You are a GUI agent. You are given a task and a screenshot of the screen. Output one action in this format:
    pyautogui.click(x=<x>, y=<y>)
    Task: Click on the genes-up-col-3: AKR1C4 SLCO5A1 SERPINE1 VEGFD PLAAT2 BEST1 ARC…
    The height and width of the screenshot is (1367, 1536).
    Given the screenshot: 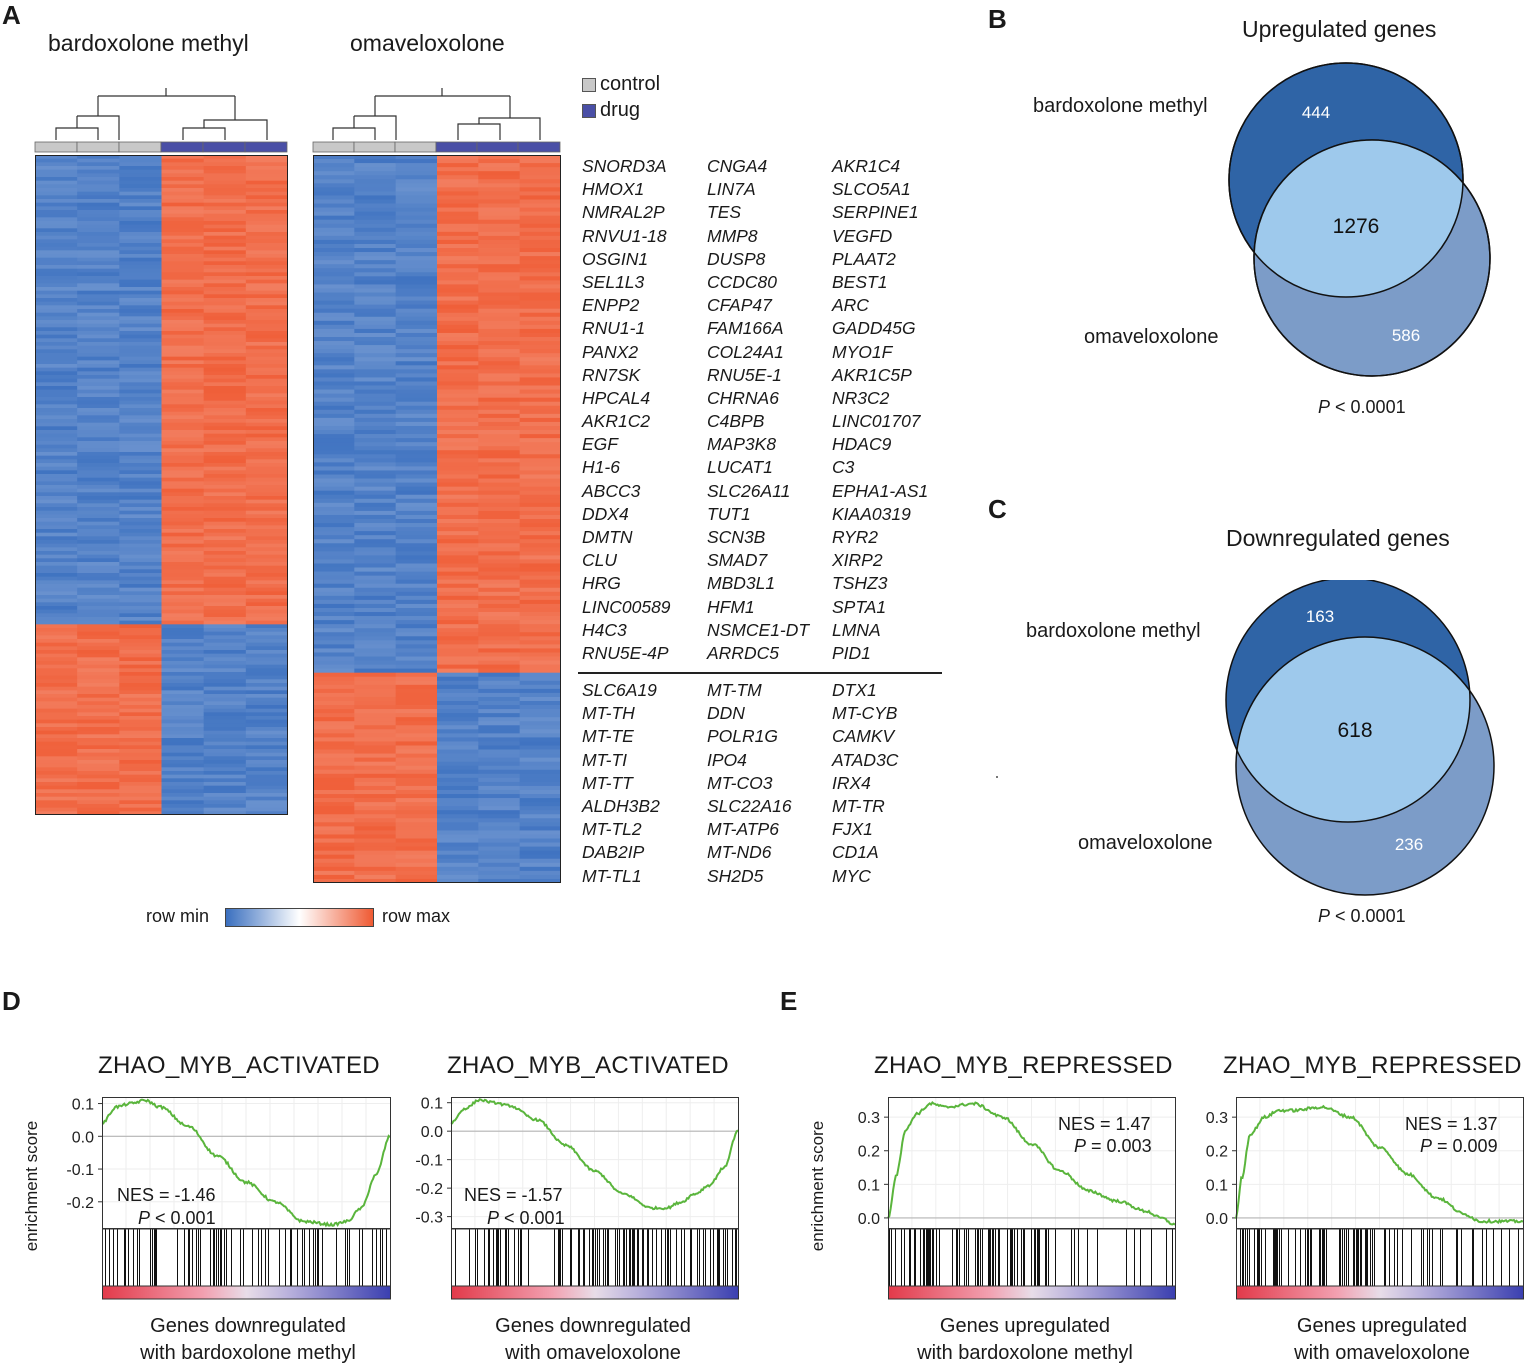 What is the action you would take?
    pyautogui.click(x=880, y=410)
    